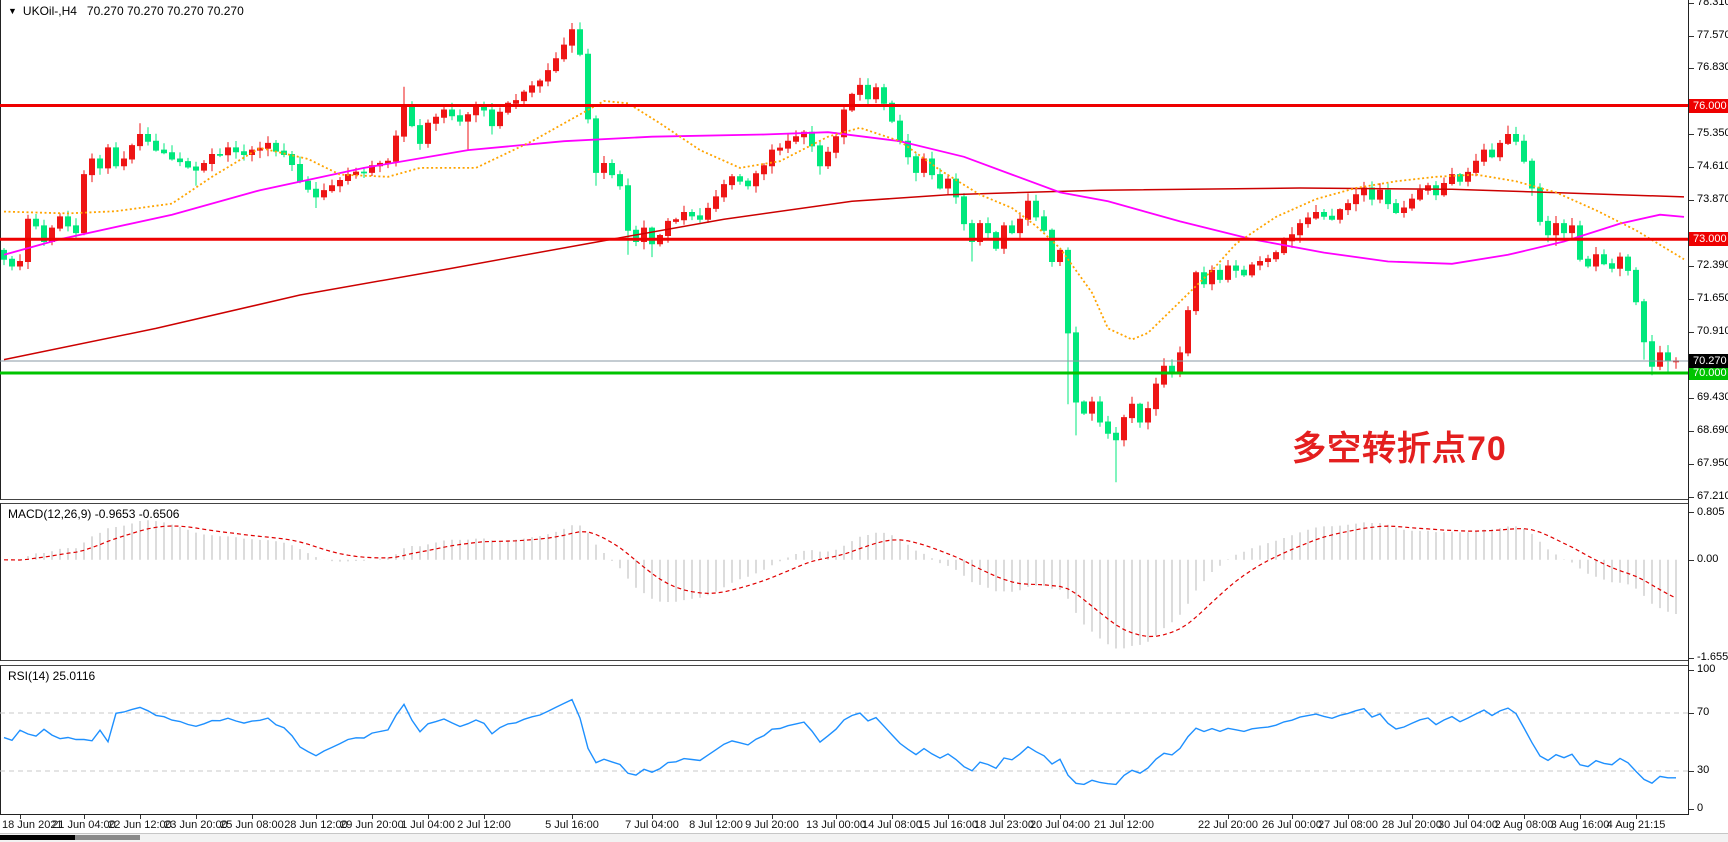 The width and height of the screenshot is (1728, 842). I want to click on macd-header: MACD(12,26,9) -0.9653 -0.6506, so click(94, 514).